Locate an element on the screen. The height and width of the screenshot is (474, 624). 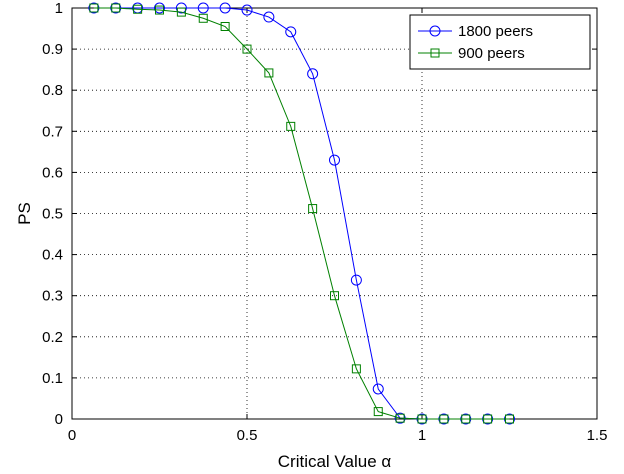
legend-box is located at coordinates (500, 42).